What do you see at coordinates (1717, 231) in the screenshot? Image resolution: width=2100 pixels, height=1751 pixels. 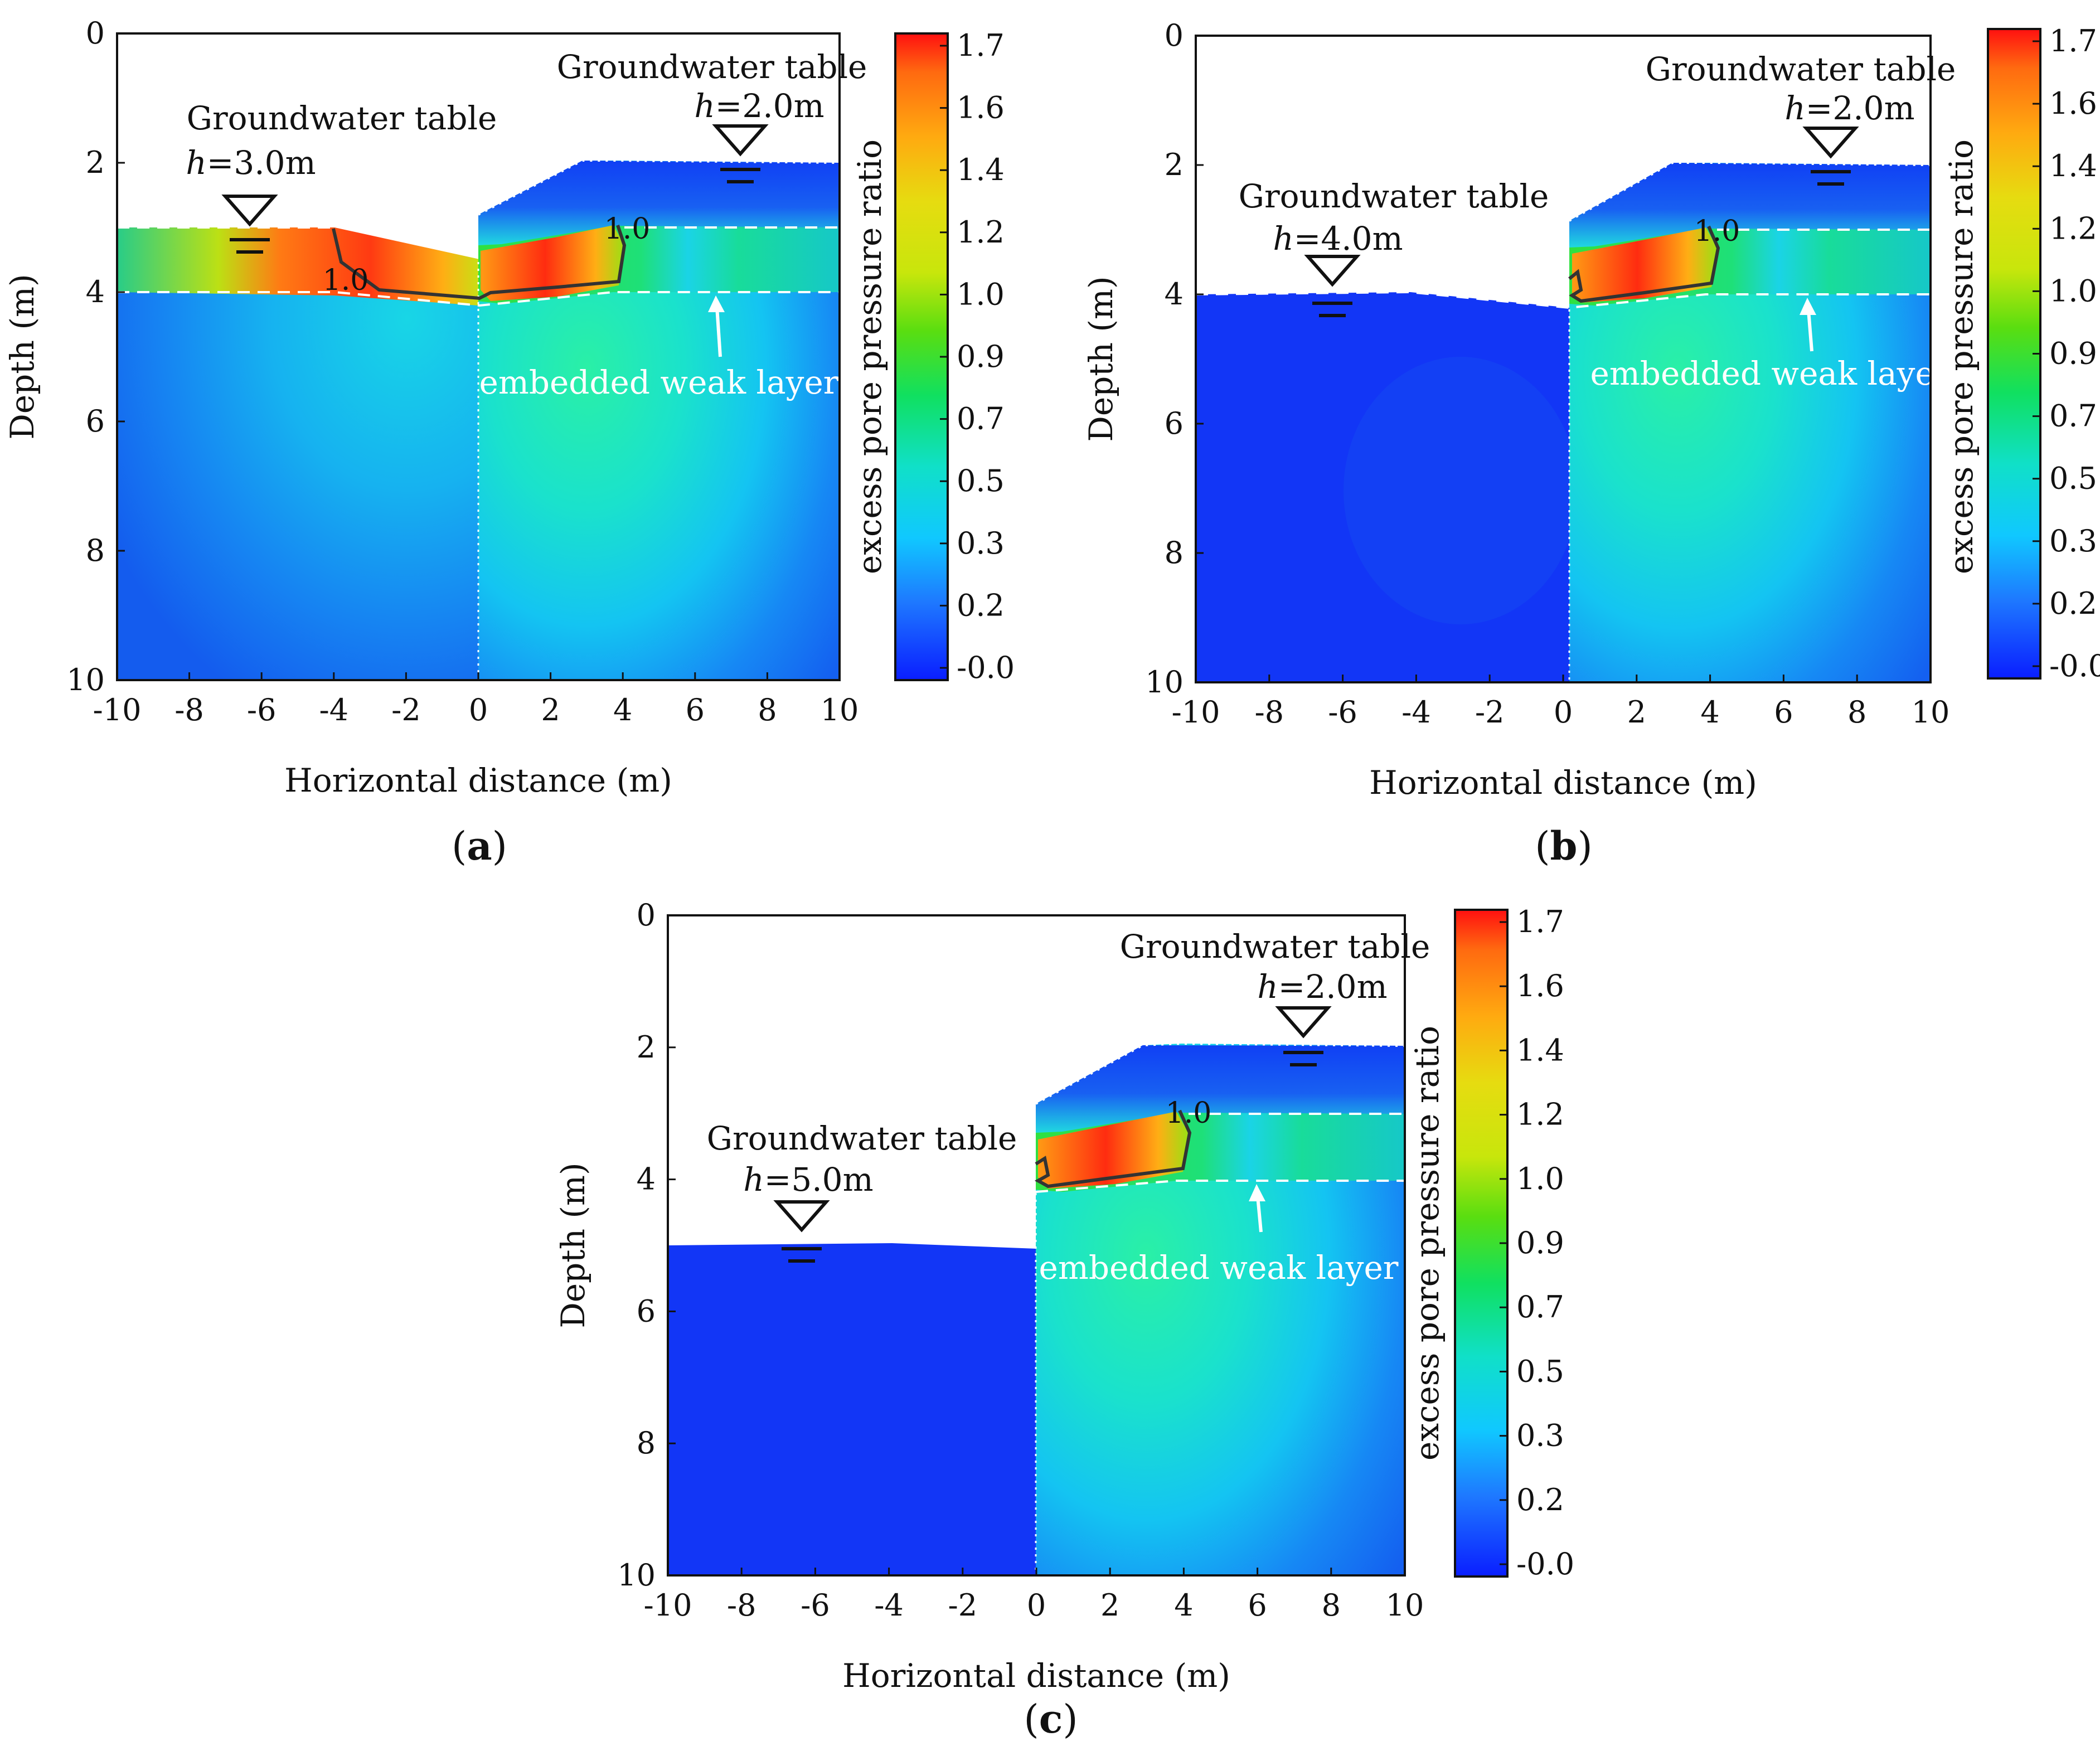 I see `contour-label-right: 1.0` at bounding box center [1717, 231].